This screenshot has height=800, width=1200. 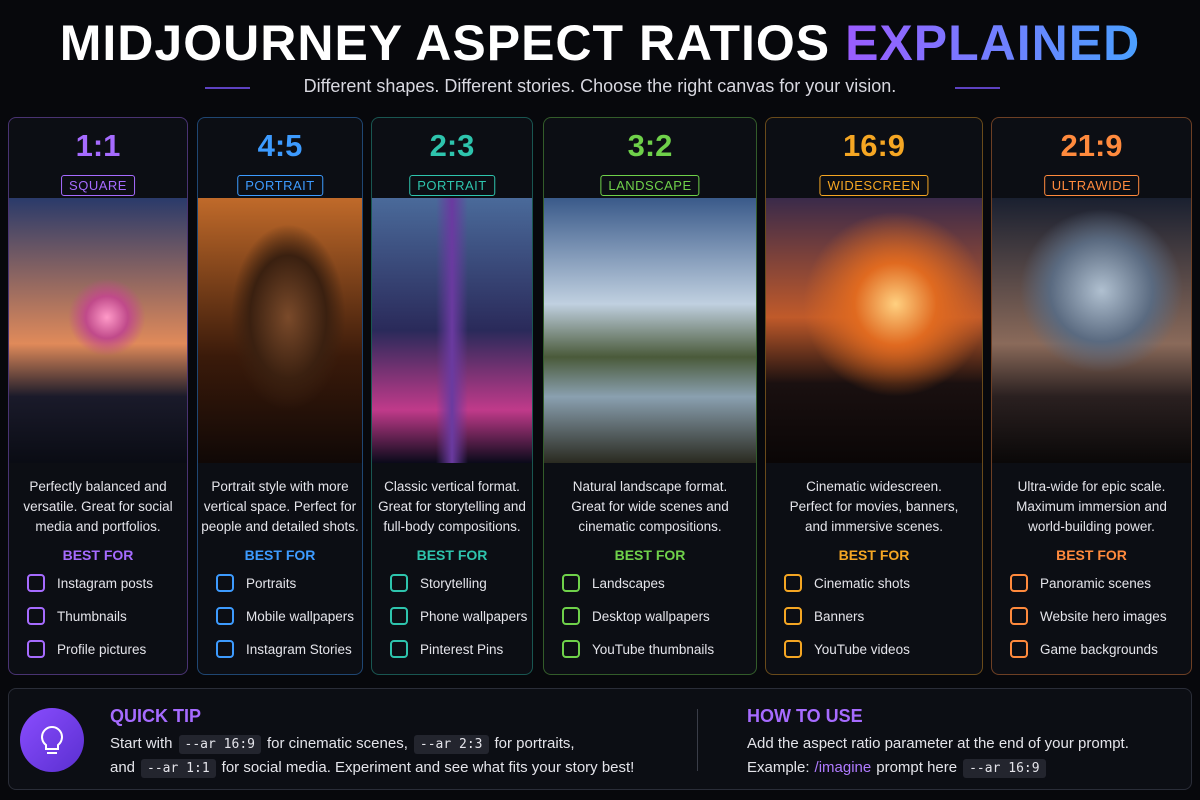 What do you see at coordinates (1091, 506) in the screenshot?
I see `description-line: Maximum immersion and` at bounding box center [1091, 506].